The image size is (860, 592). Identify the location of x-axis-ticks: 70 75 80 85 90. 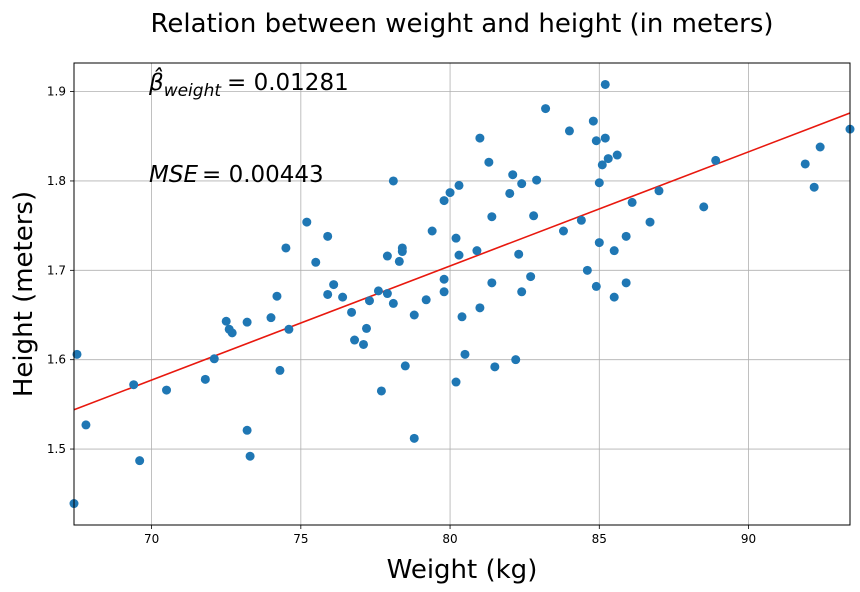
(450, 535).